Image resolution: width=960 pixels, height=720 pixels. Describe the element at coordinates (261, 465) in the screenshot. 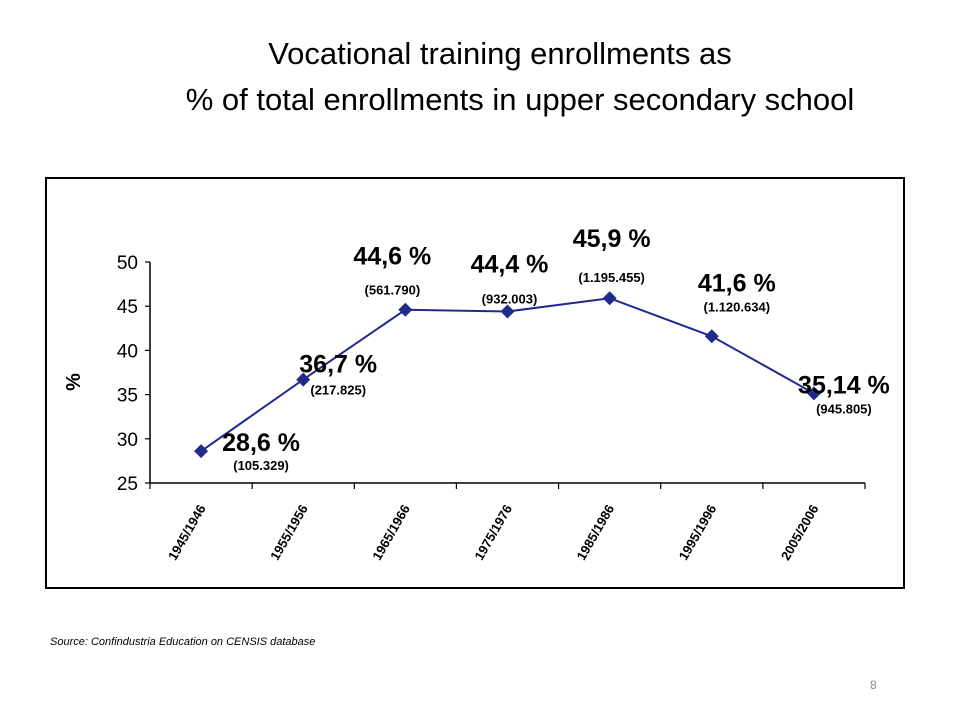

I see `data-label-count: (105.329)` at that location.